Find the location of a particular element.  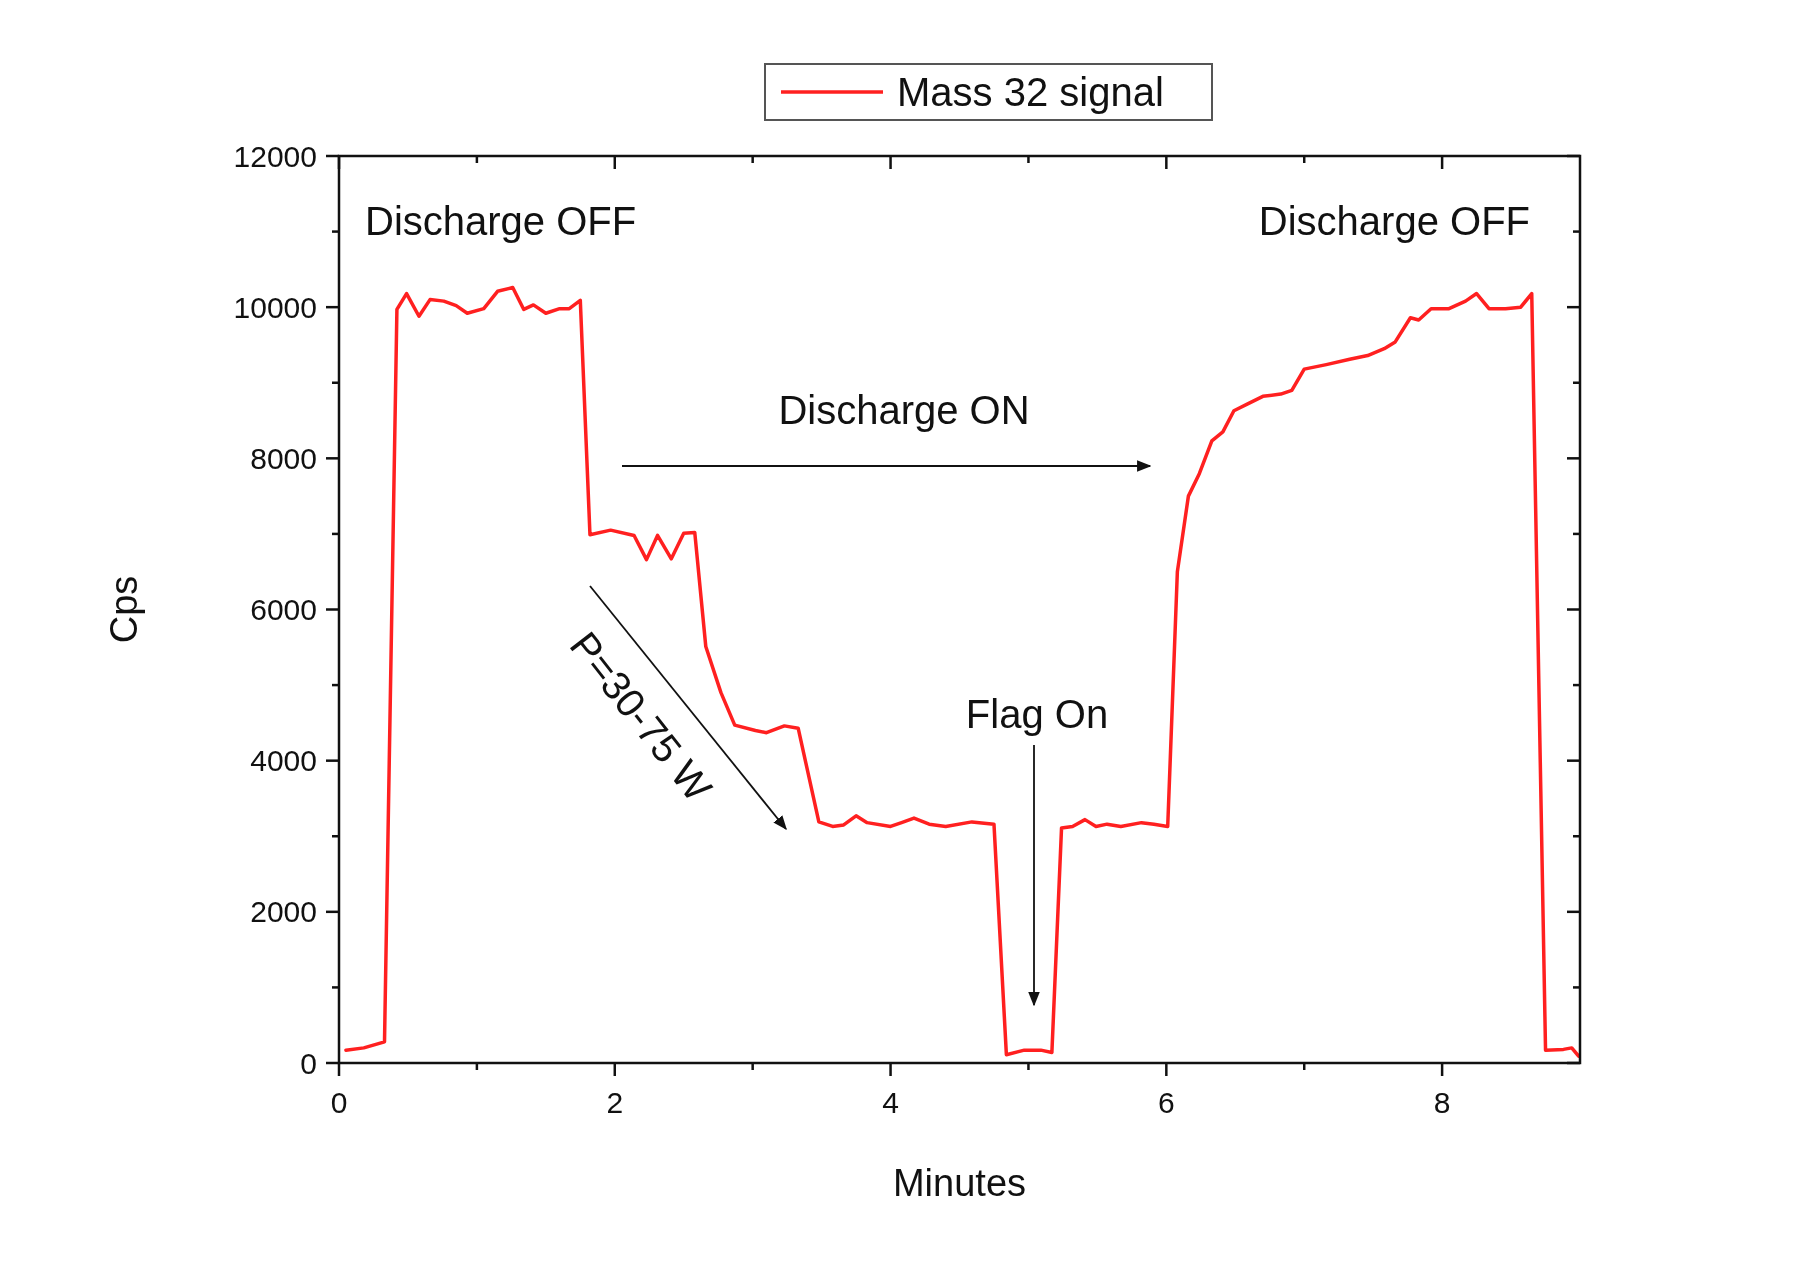

y-tick-label: 2000 is located at coordinates (283, 912).